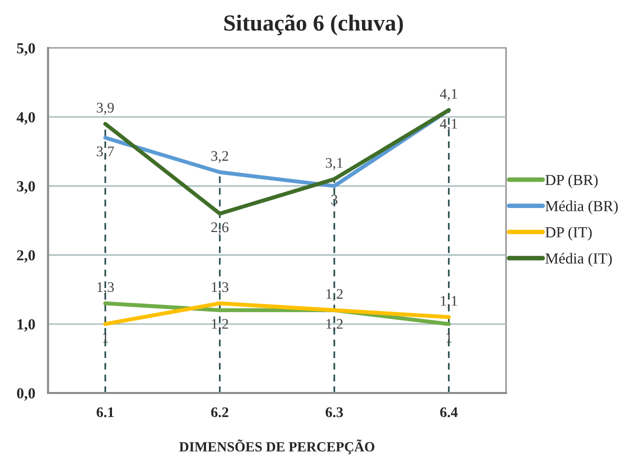 Image resolution: width=627 pixels, height=457 pixels. I want to click on y-tick-label: 1,0, so click(26, 325).